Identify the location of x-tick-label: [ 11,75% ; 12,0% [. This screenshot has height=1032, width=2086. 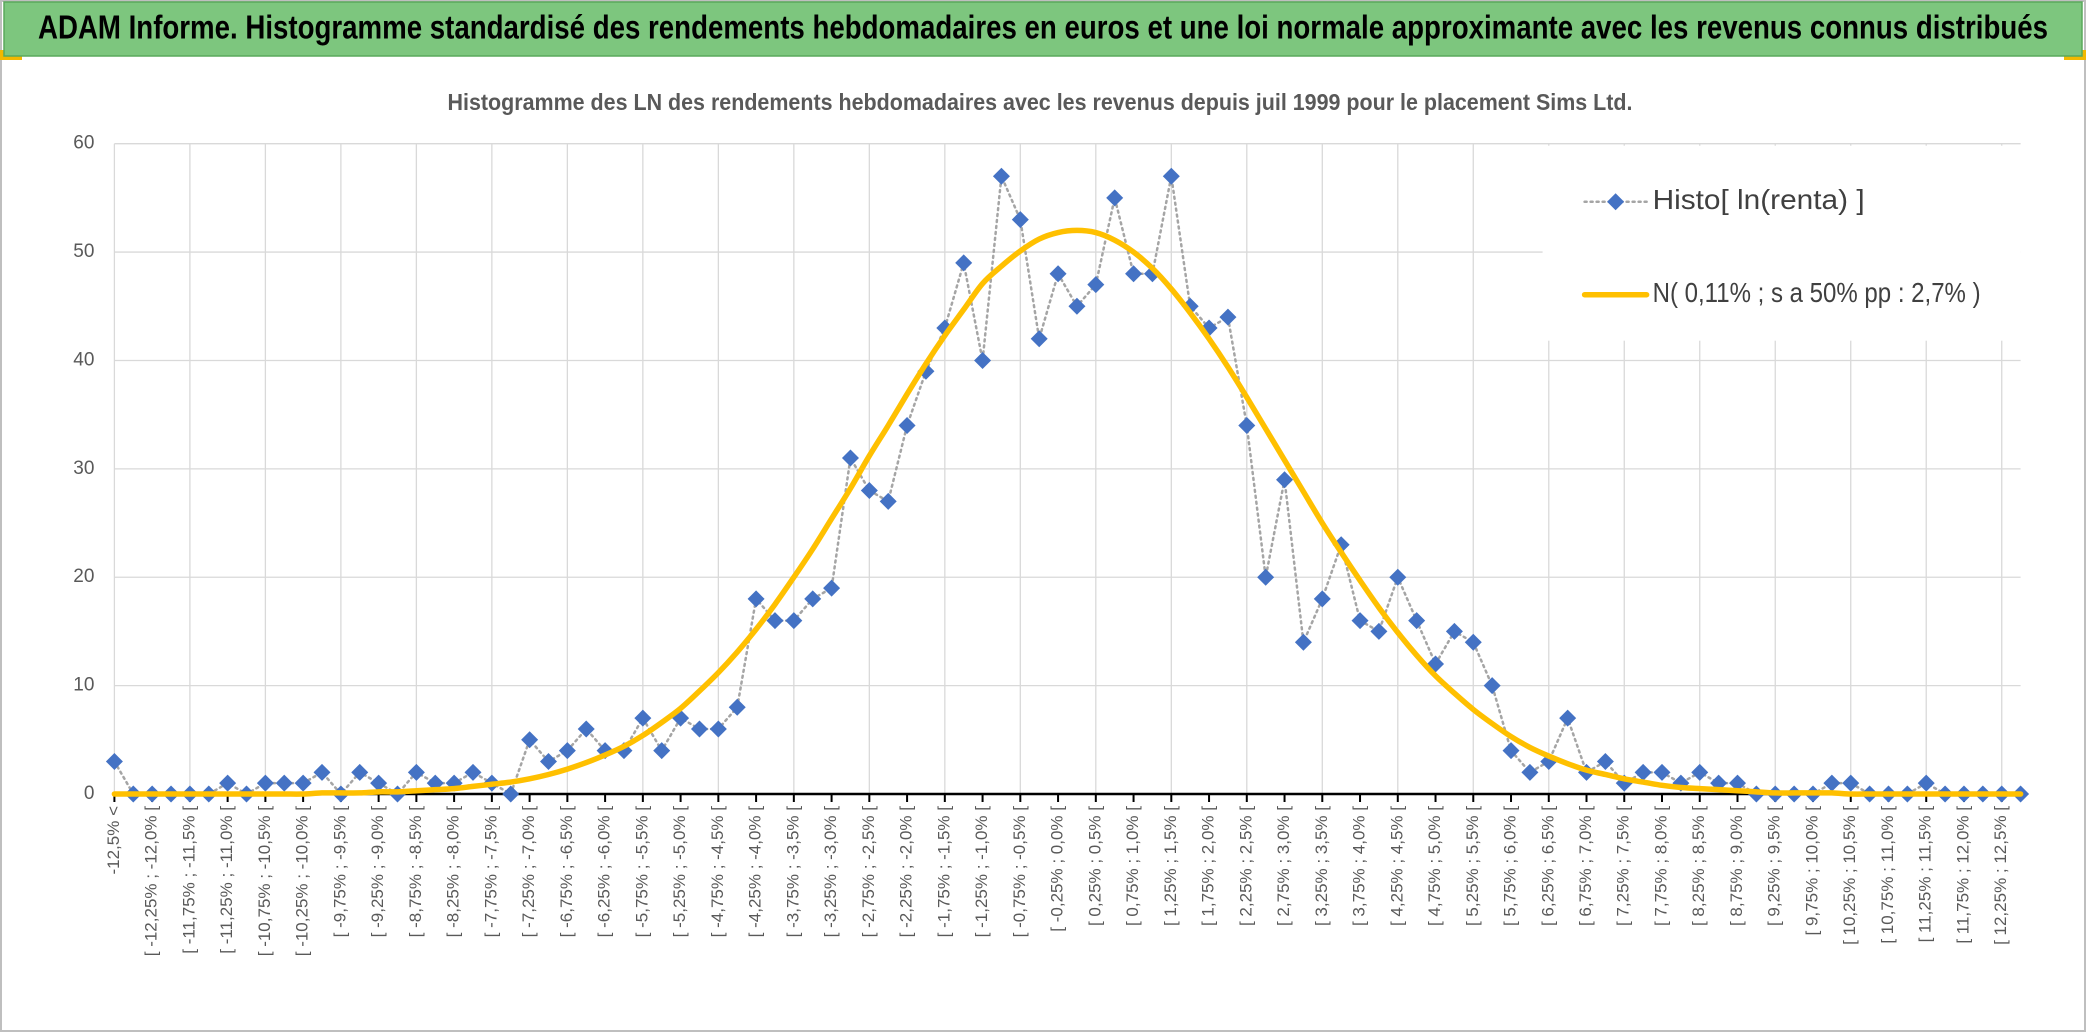
(1962, 875).